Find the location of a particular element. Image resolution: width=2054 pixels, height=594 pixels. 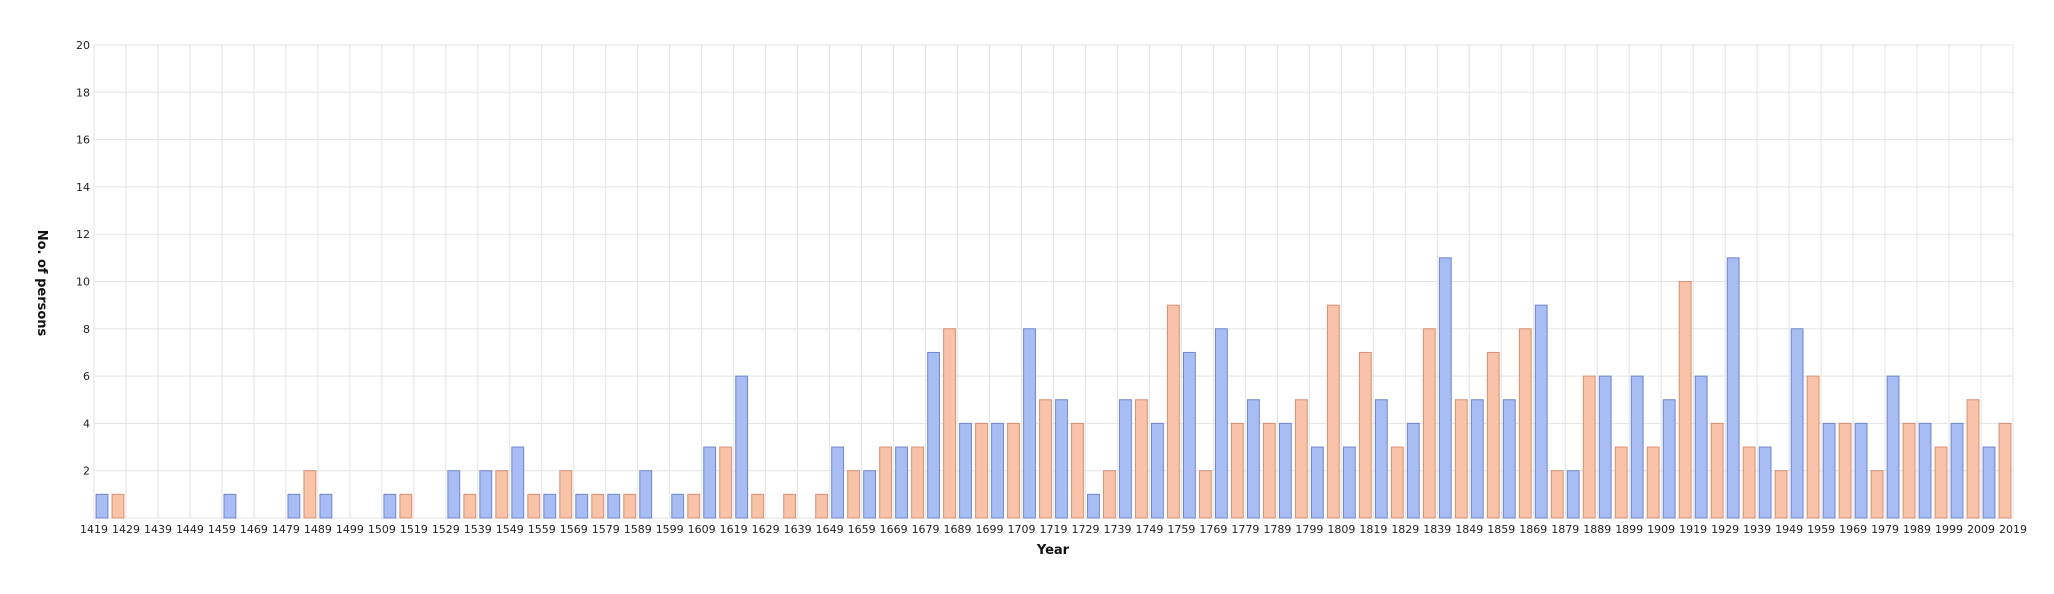

x-tick-label: 1819 is located at coordinates (1373, 529).